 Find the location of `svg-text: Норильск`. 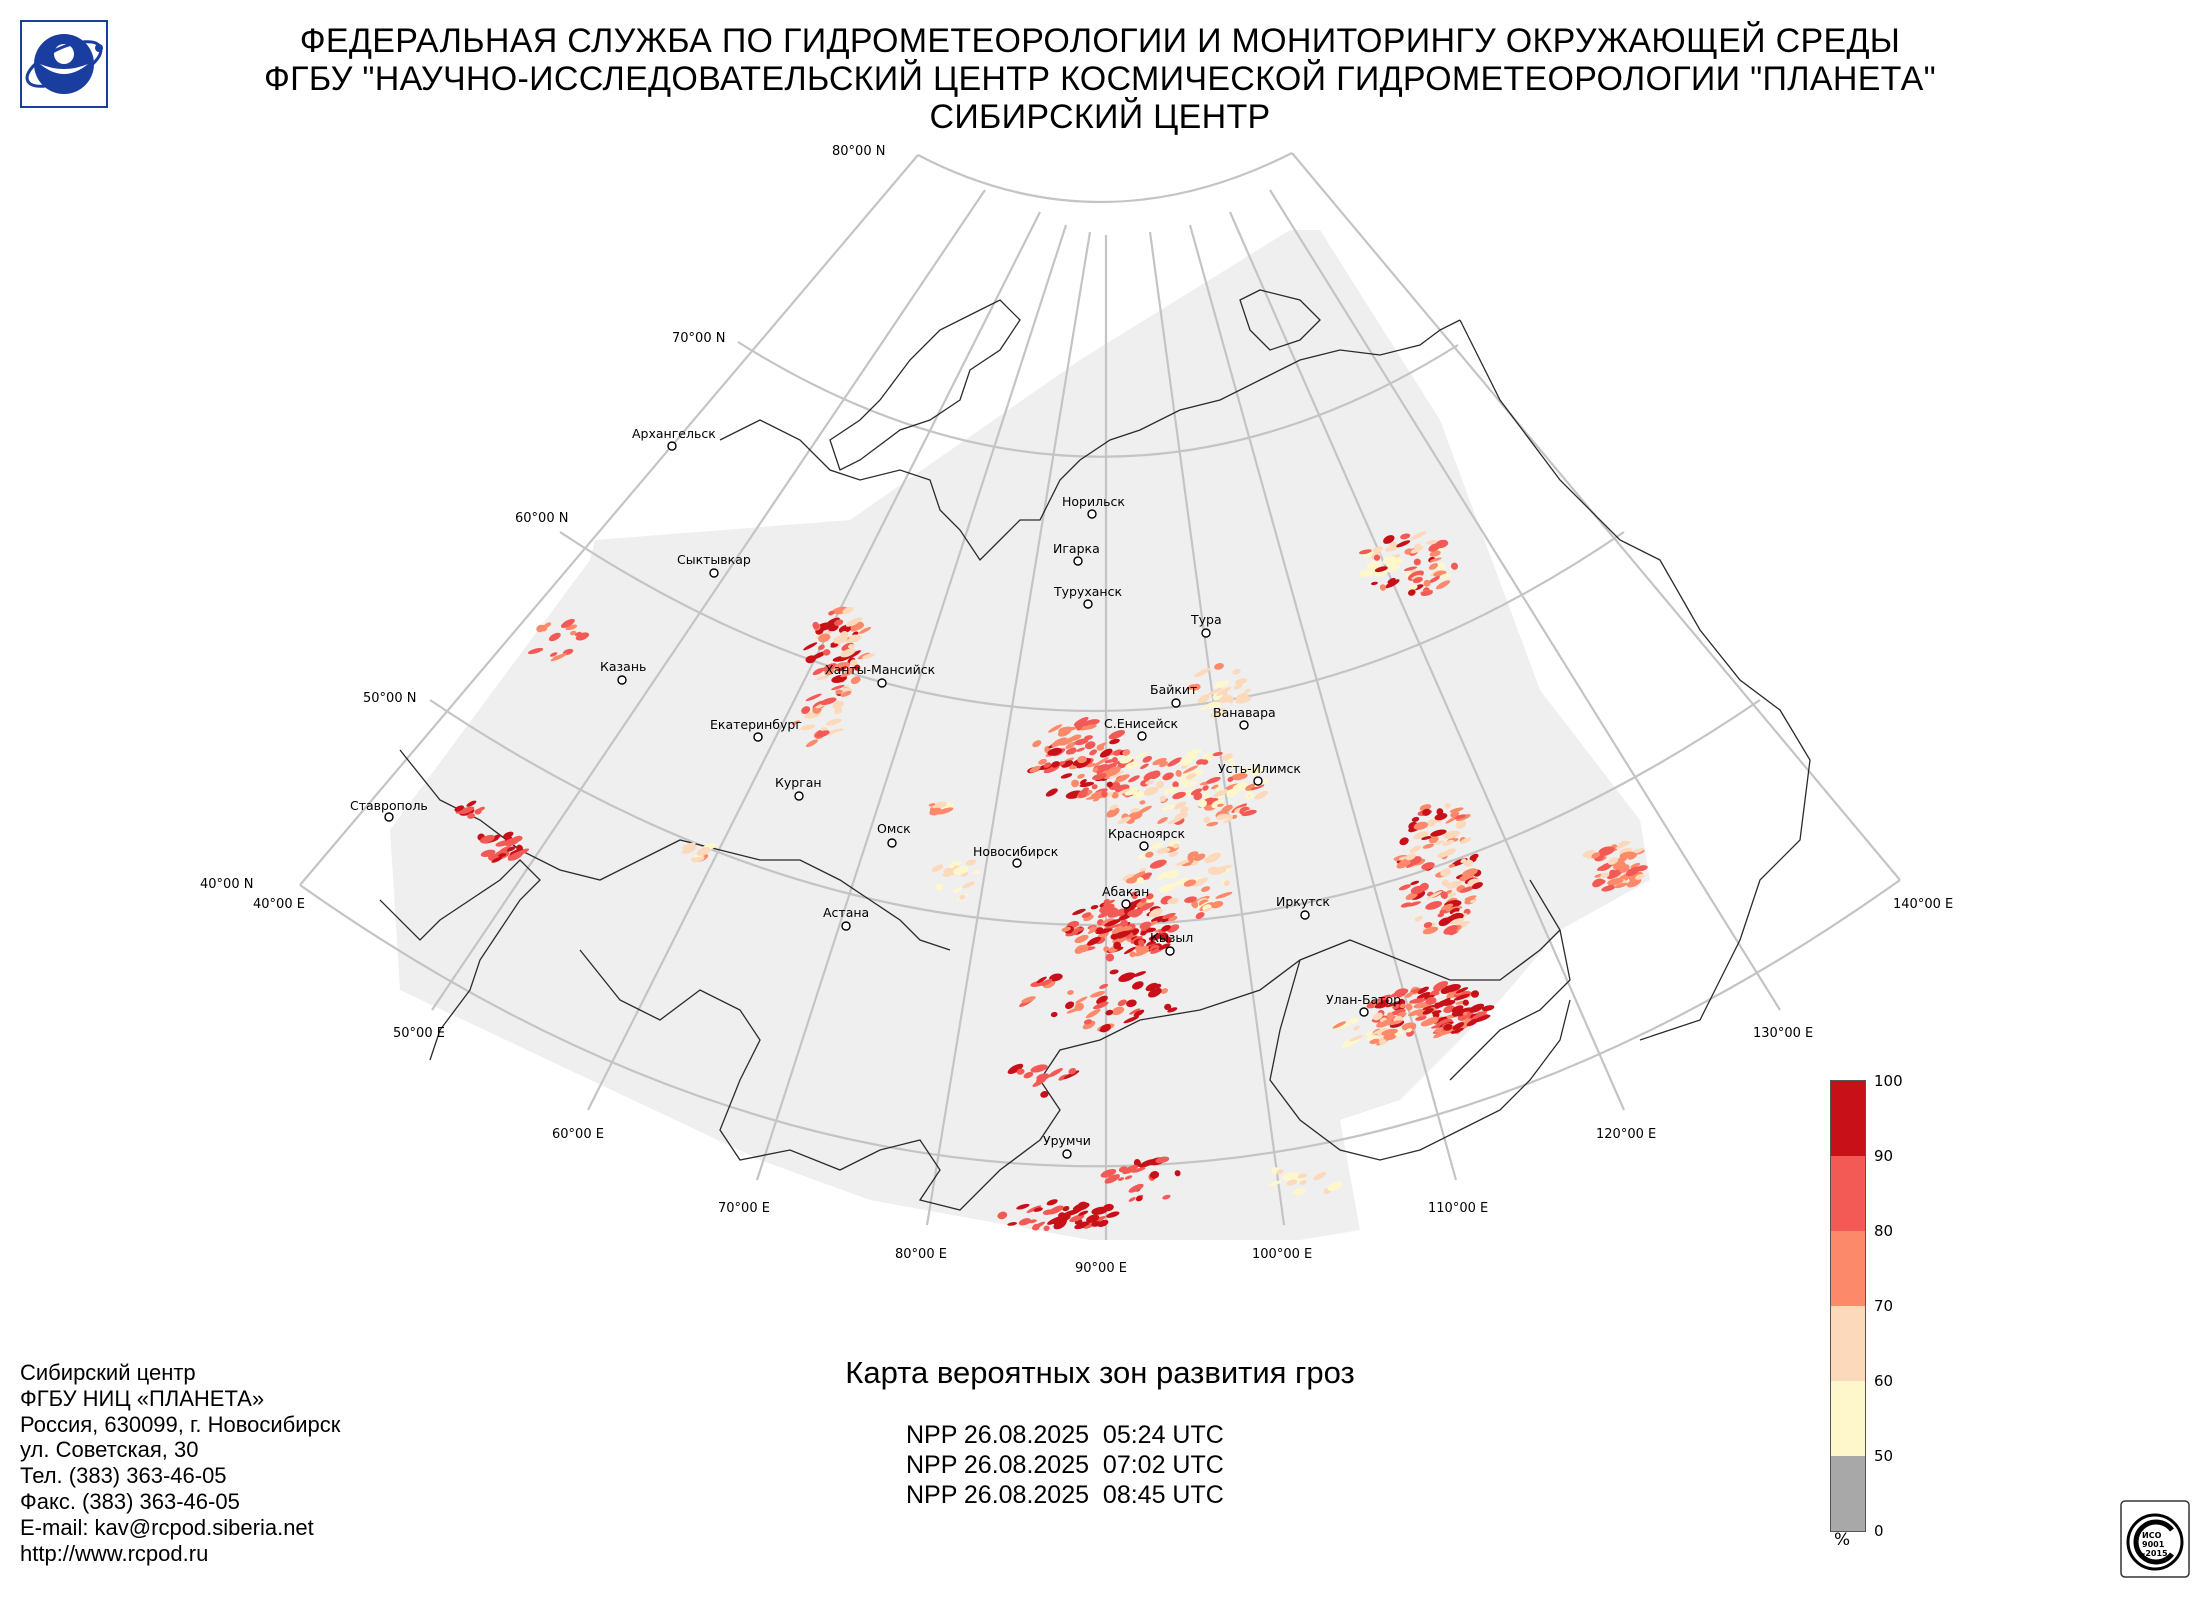

svg-text: Норильск is located at coordinates (1093, 501).